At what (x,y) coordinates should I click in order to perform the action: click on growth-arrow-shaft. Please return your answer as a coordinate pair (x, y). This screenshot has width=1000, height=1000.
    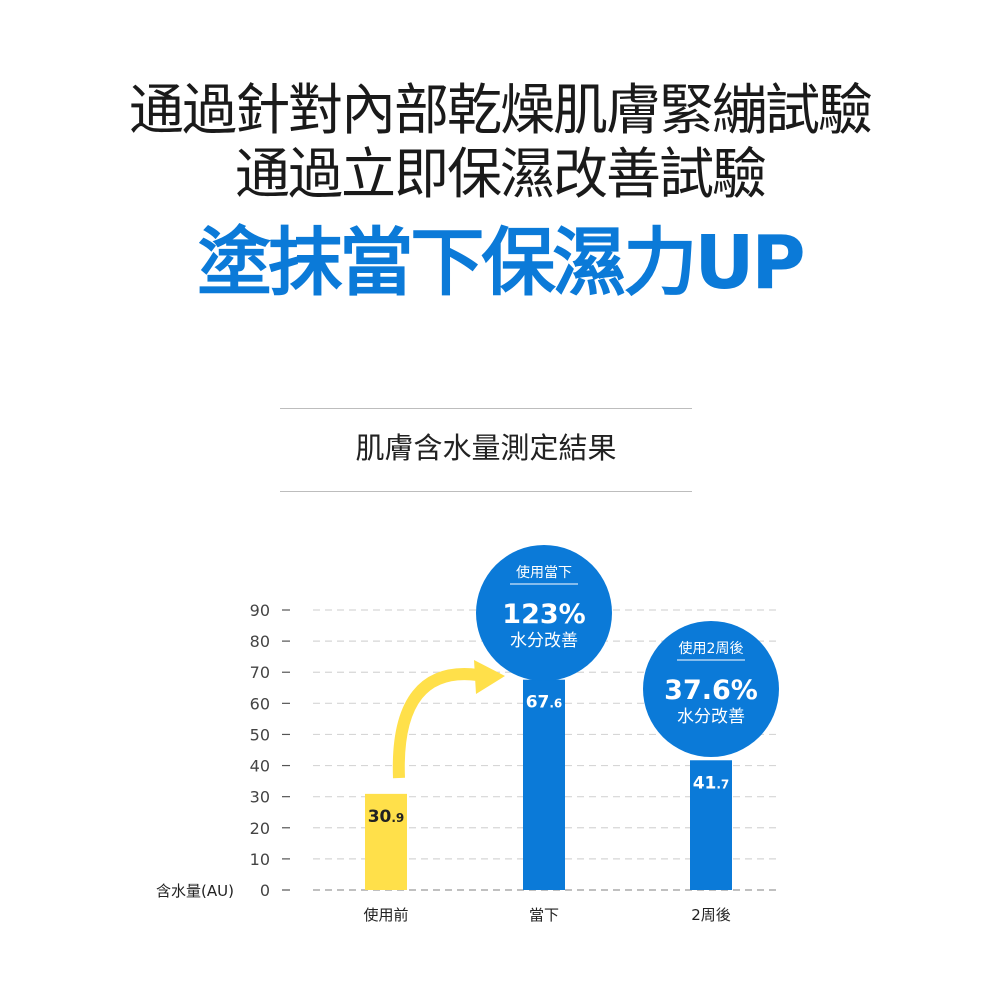
    Looking at the image, I should click on (435, 723).